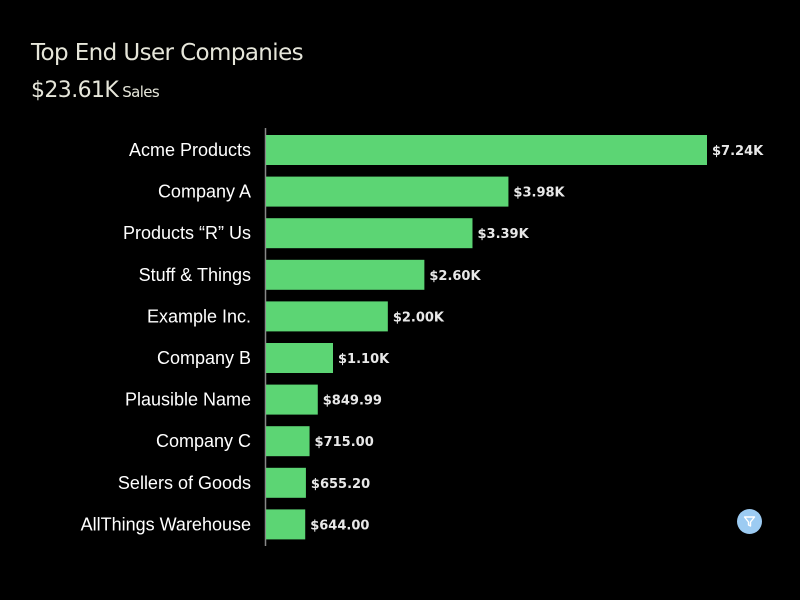 Image resolution: width=800 pixels, height=600 pixels. I want to click on category-label: Sellers of Goods, so click(184, 483).